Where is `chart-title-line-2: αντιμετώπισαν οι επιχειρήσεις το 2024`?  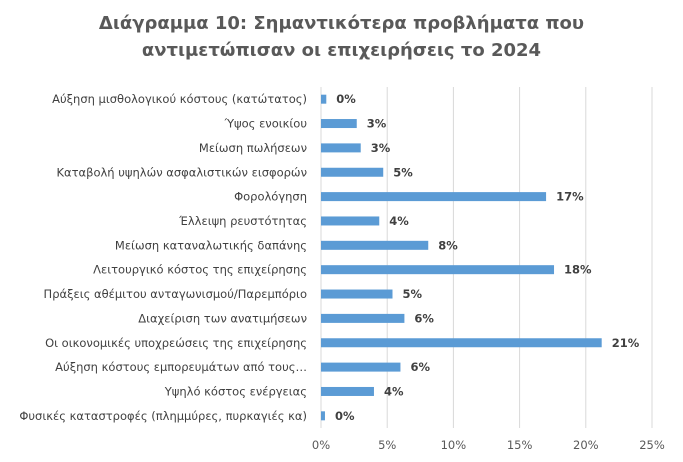 chart-title-line-2: αντιμετώπισαν οι επιχειρήσεις το 2024 is located at coordinates (341, 50).